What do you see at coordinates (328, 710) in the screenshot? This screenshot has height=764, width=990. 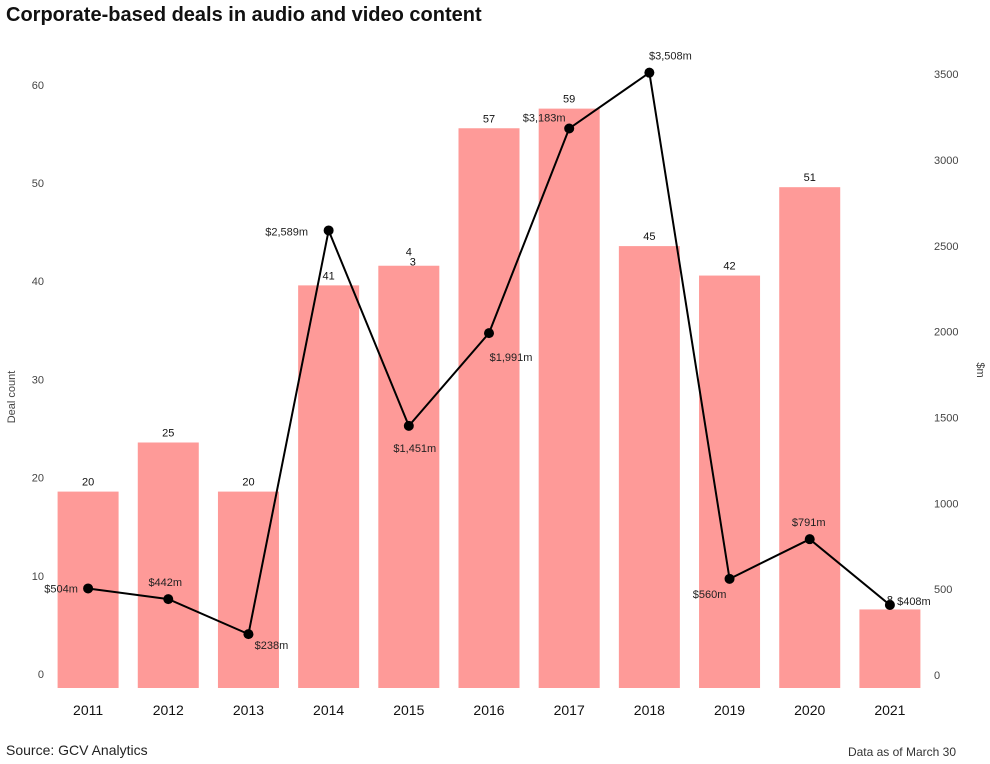 I see `x-tick-label: 2014` at bounding box center [328, 710].